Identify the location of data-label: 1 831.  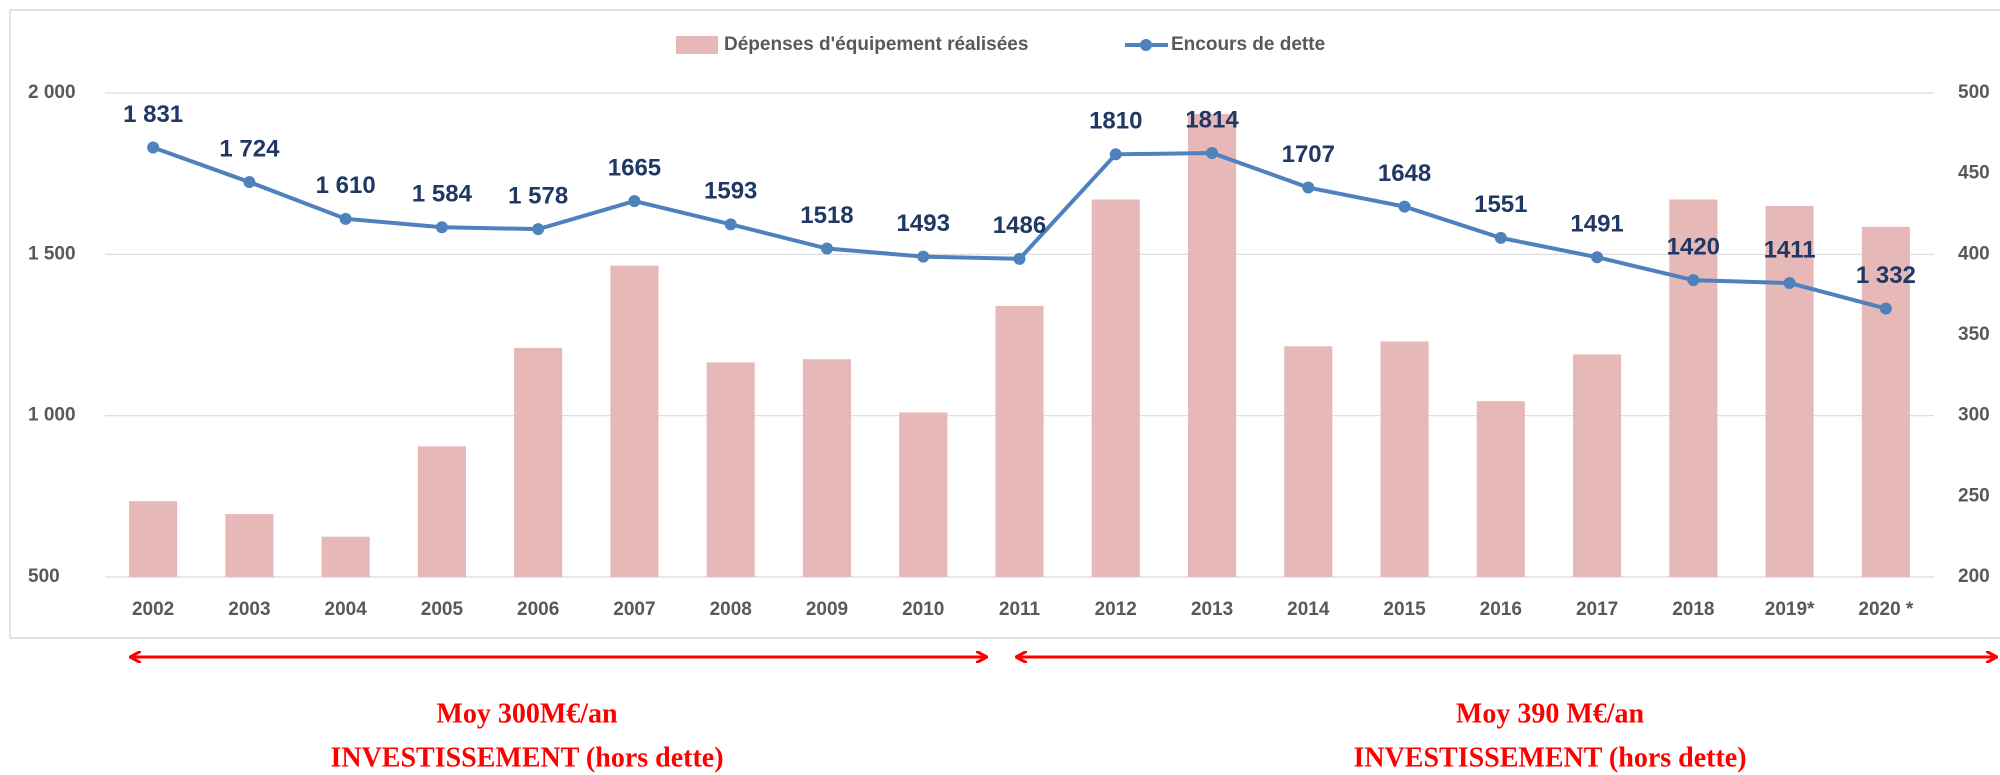
(153, 114).